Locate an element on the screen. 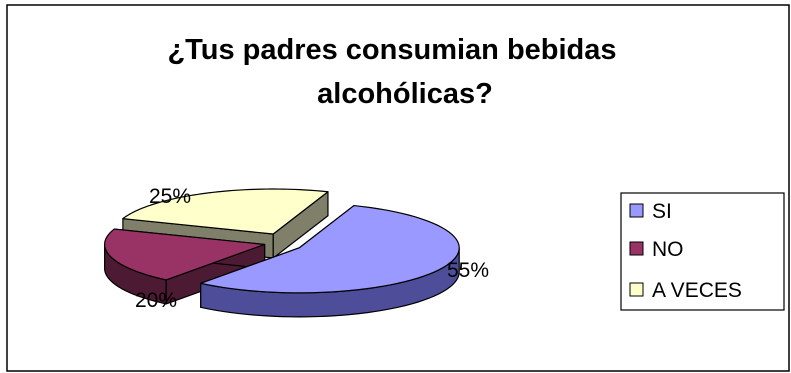  chart-title-line-1: ¿Tus padres consumian bebidas is located at coordinates (391, 50).